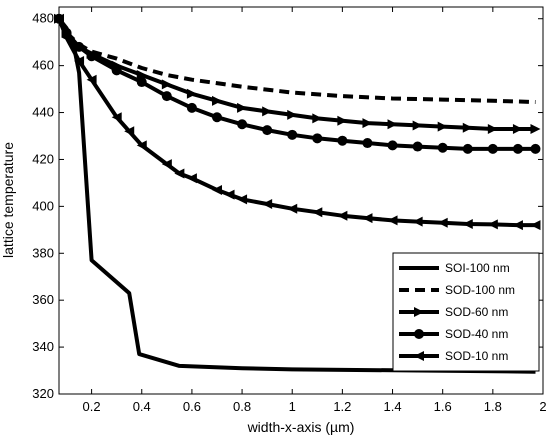 The height and width of the screenshot is (439, 552). What do you see at coordinates (43, 393) in the screenshot?
I see `y-tick-label: 320` at bounding box center [43, 393].